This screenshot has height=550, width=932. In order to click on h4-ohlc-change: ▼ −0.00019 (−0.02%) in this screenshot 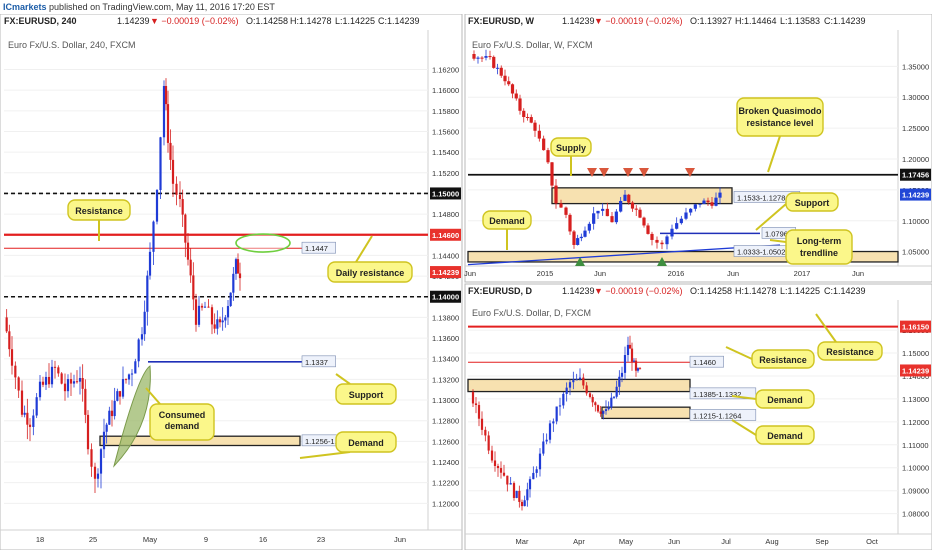, I will do `click(194, 21)`.